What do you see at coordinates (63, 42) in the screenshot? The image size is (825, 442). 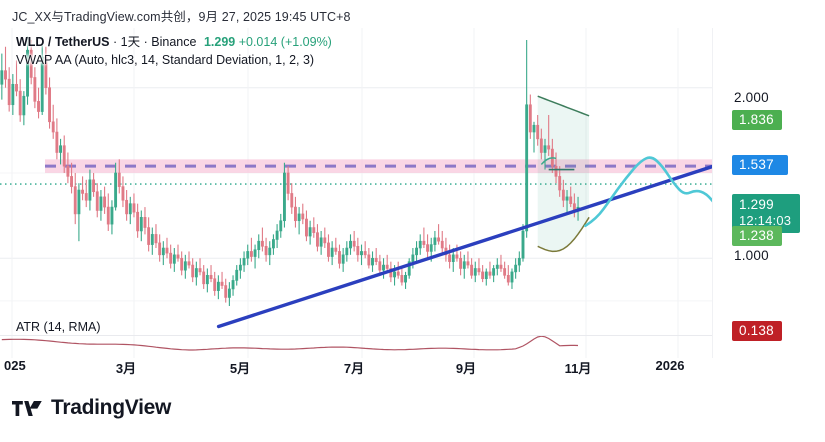 I see `legend-symbol: WLD / TetherUS` at bounding box center [63, 42].